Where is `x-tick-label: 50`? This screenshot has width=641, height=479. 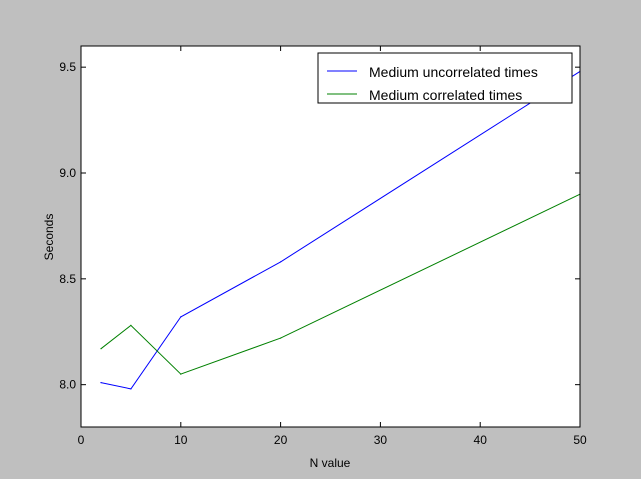
x-tick-label: 50 is located at coordinates (580, 440).